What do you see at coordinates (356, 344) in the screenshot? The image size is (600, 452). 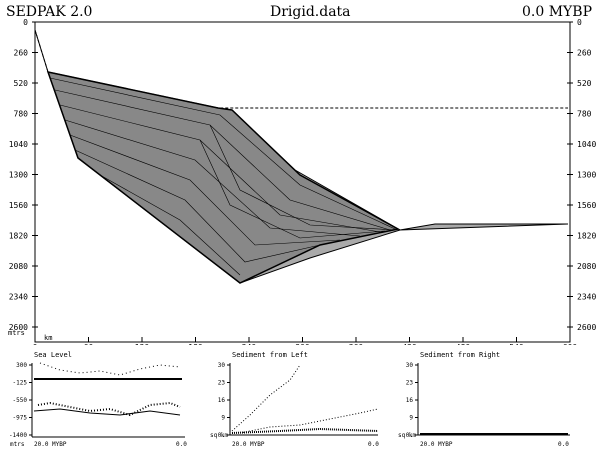 I see `x-tick-label: 360` at bounding box center [356, 344].